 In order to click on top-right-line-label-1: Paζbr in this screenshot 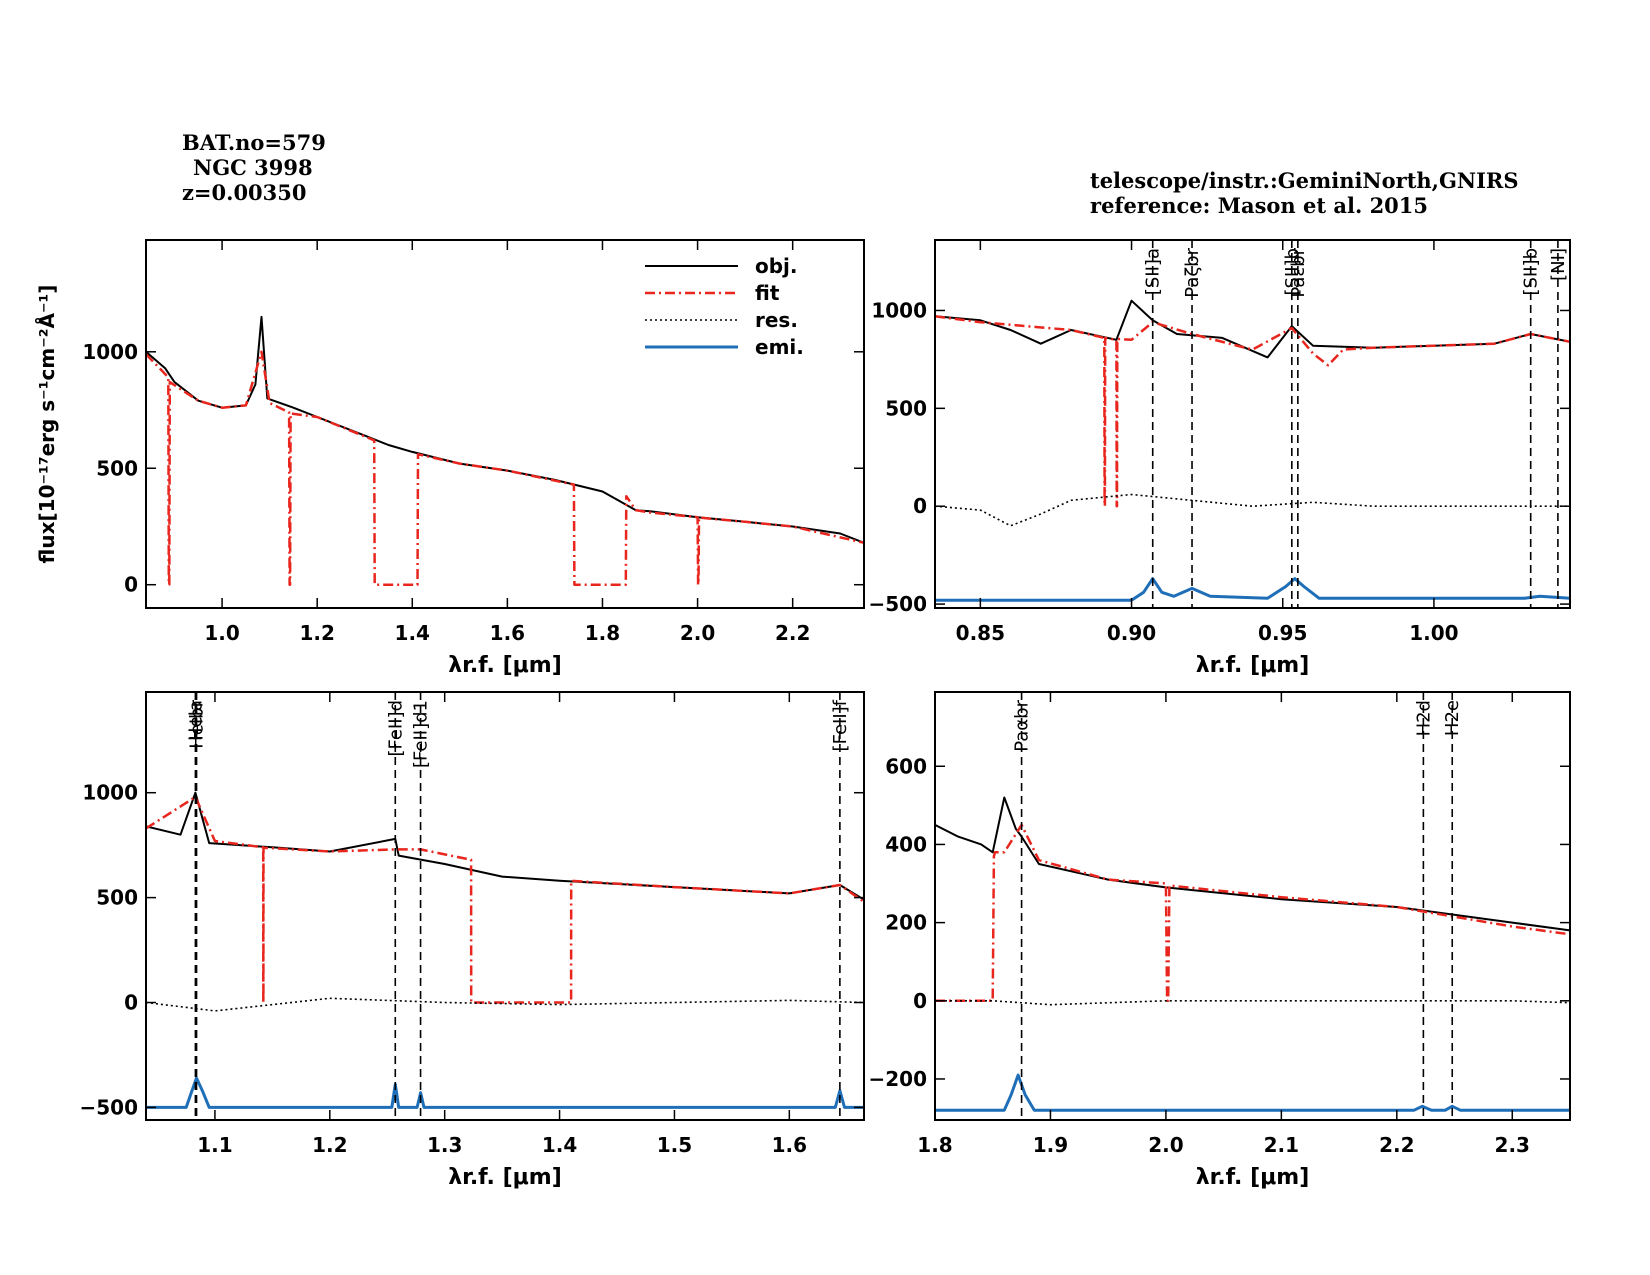, I will do `click(1192, 272)`.